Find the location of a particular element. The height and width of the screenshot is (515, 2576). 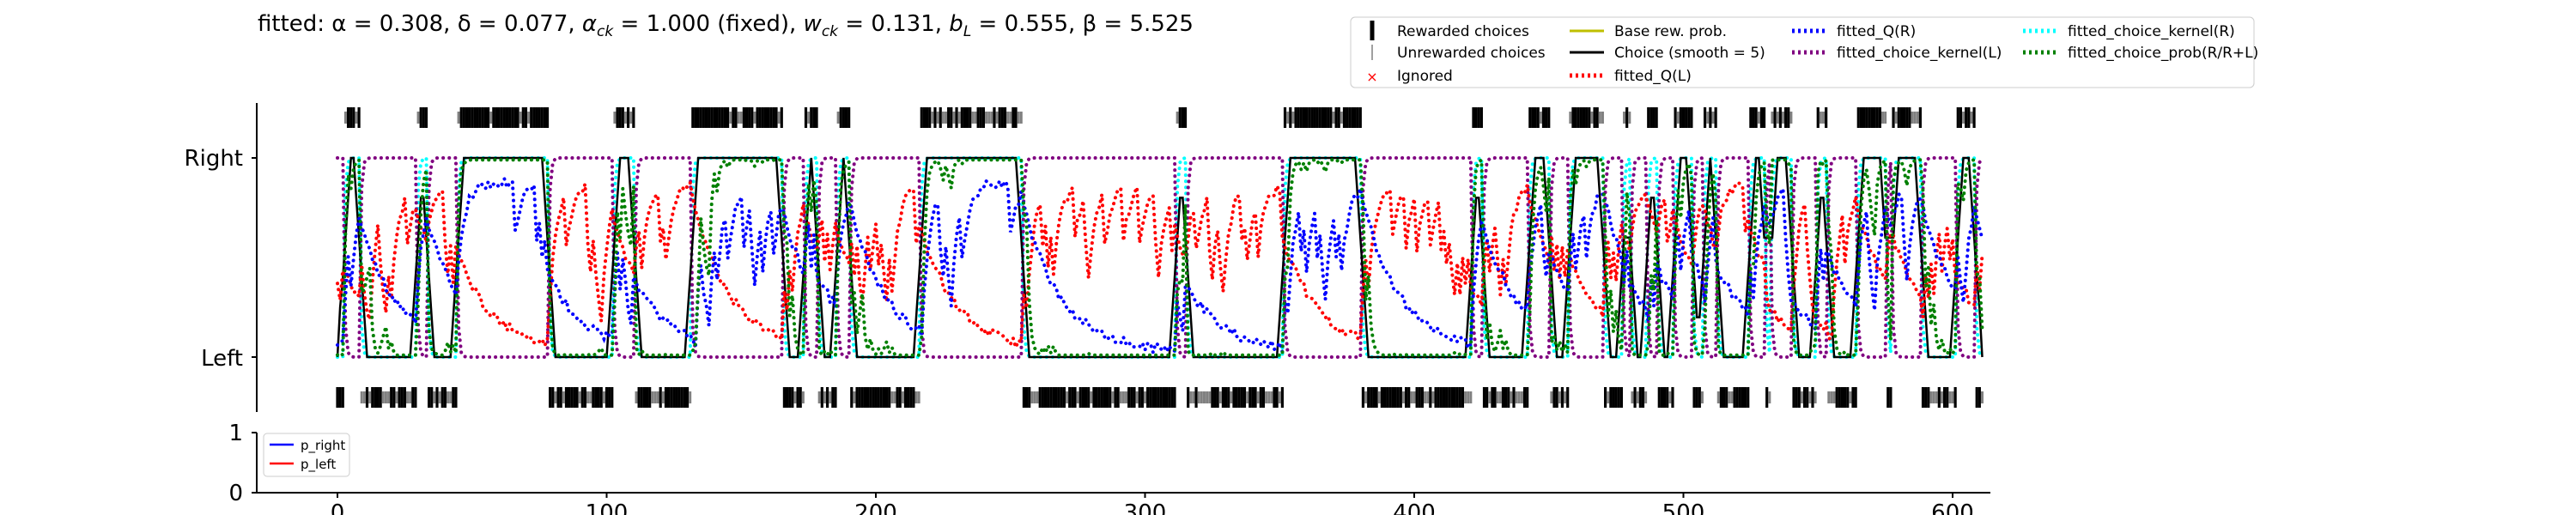

x-tick-label: 500 is located at coordinates (1683, 507).